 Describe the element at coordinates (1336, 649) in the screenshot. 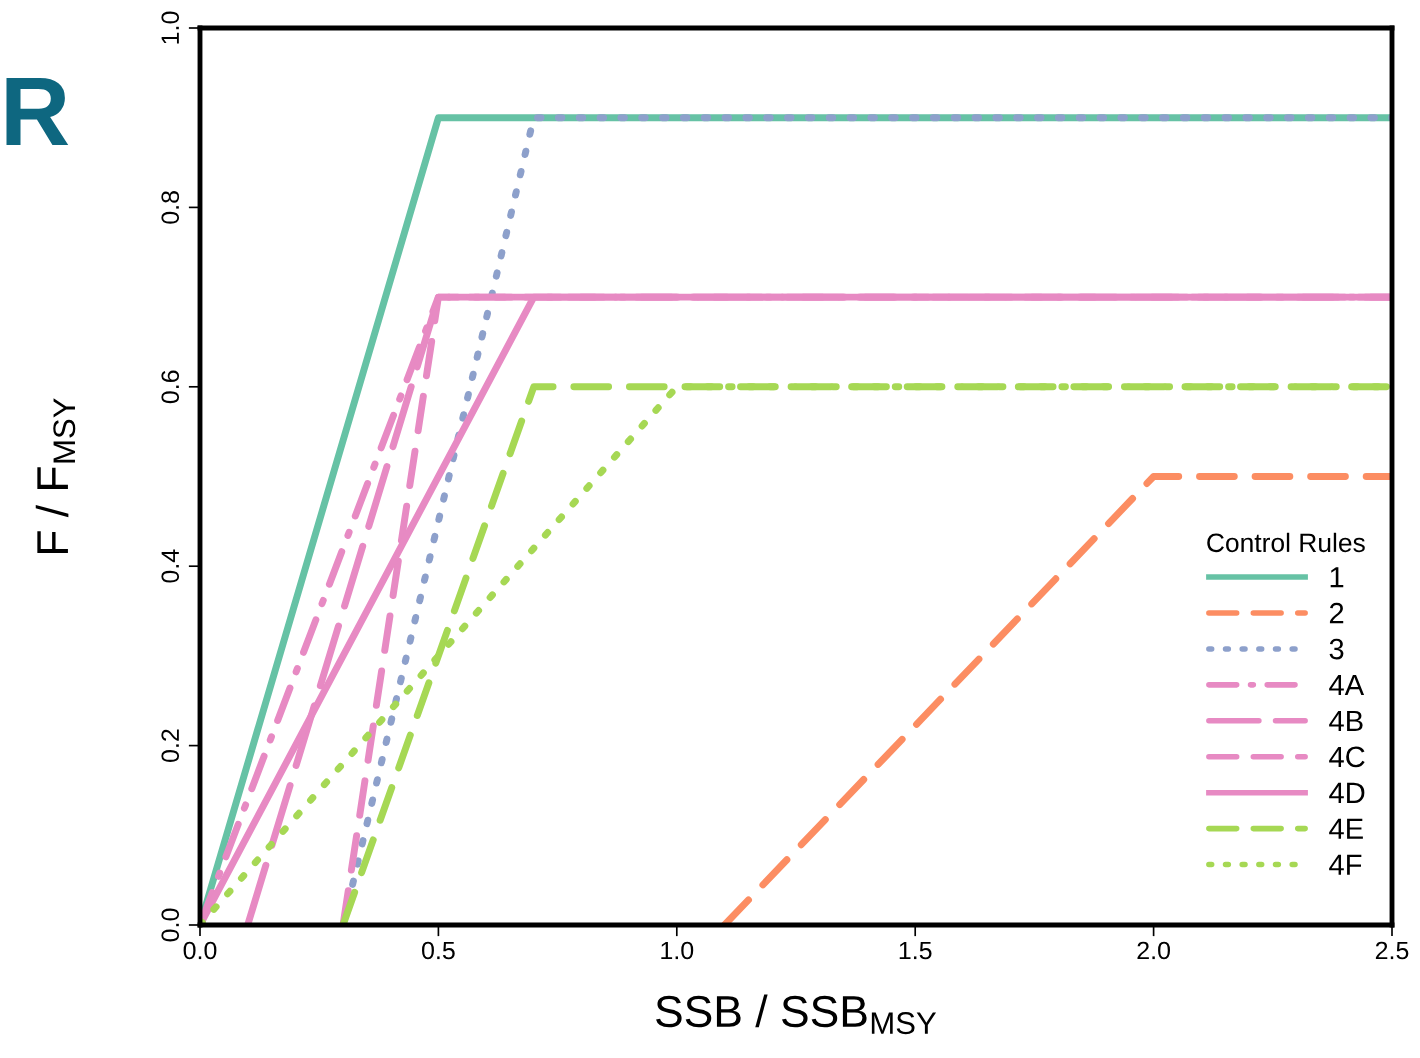

I see `legend-label: 3` at that location.